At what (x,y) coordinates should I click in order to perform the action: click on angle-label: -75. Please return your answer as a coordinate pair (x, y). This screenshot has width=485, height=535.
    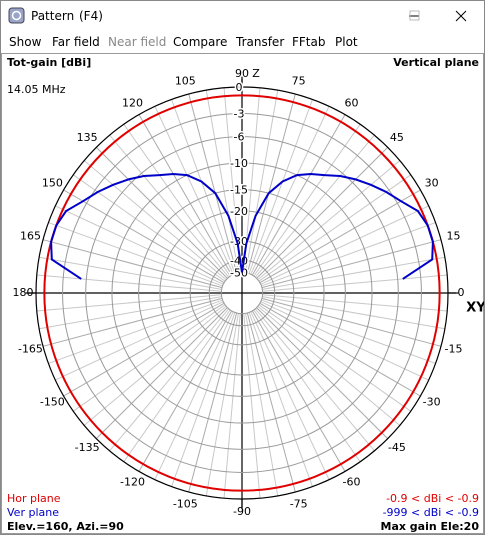
    Looking at the image, I should click on (299, 504).